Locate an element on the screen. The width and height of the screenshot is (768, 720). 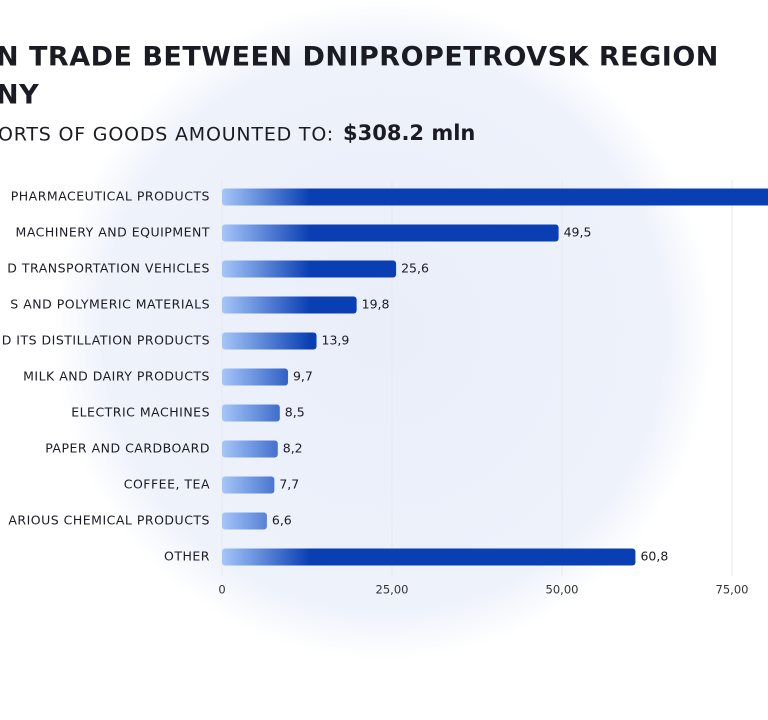
data-label: 7,7 is located at coordinates (289, 484).